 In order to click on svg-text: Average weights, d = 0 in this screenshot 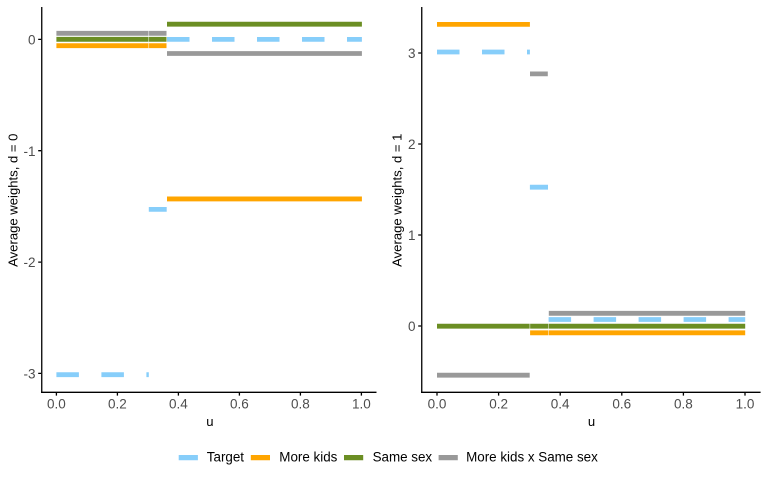, I will do `click(12, 200)`.